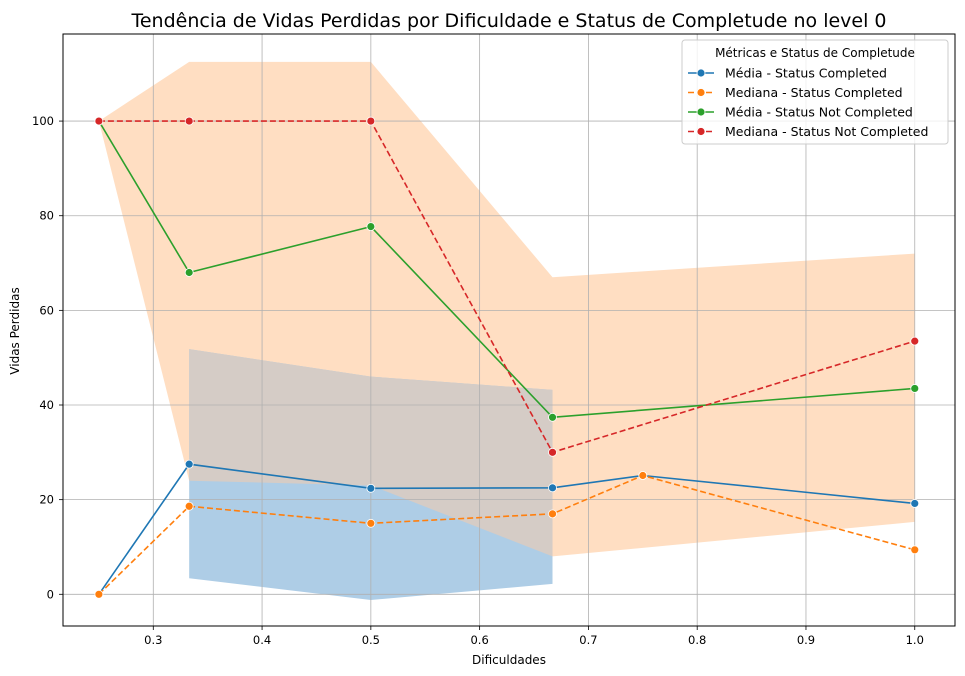  Describe the element at coordinates (153, 640) in the screenshot. I see `x-tick-label: 0.3` at that location.